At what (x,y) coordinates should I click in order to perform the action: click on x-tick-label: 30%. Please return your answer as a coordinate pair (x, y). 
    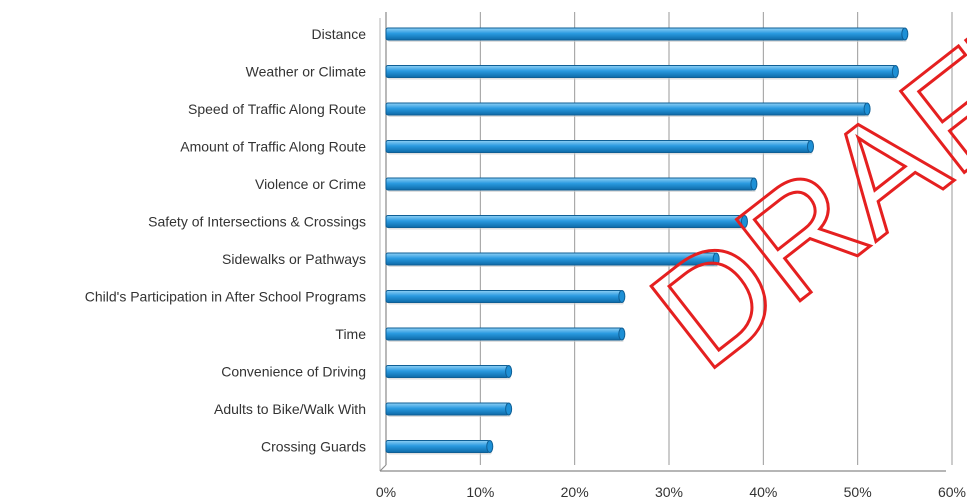
    Looking at the image, I should click on (669, 492).